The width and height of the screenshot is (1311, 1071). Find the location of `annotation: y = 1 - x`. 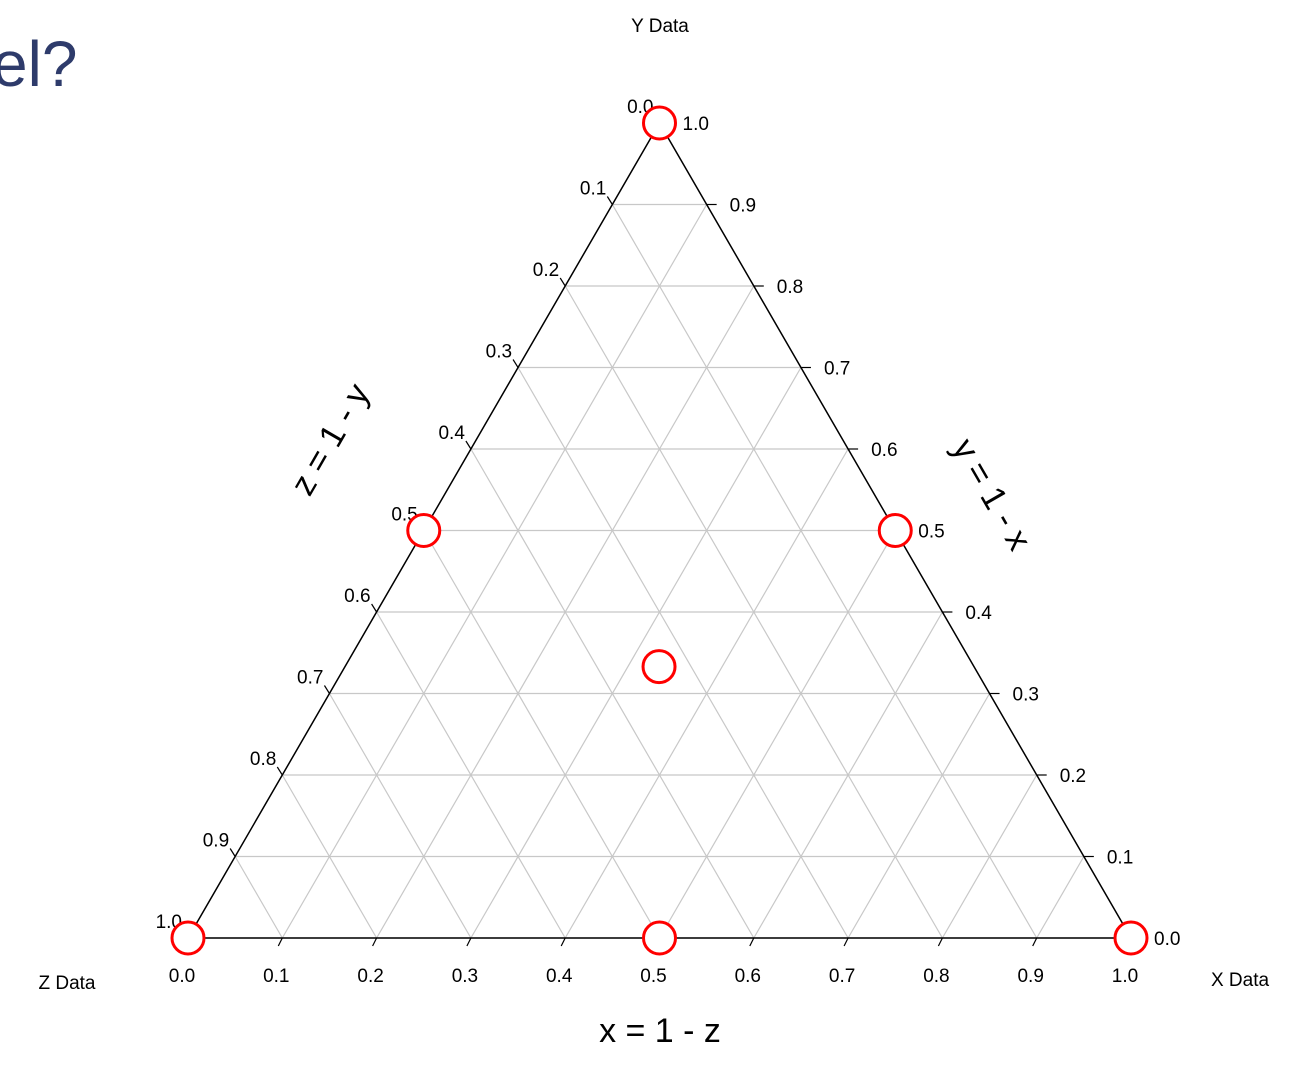

annotation: y = 1 - x is located at coordinates (992, 494).